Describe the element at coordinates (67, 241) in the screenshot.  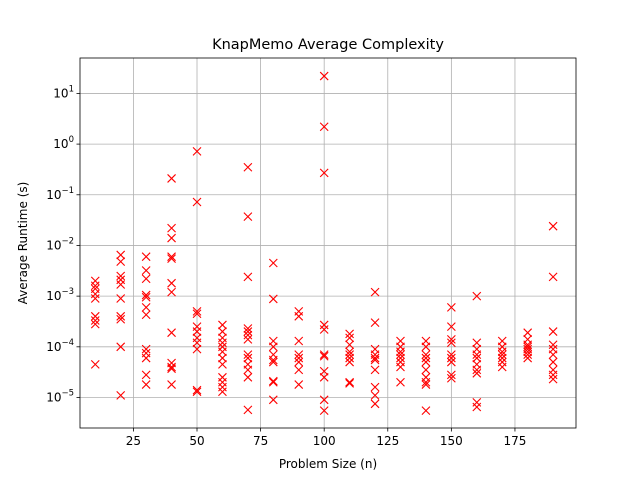
I see `y-tick-exponent: −2` at that location.